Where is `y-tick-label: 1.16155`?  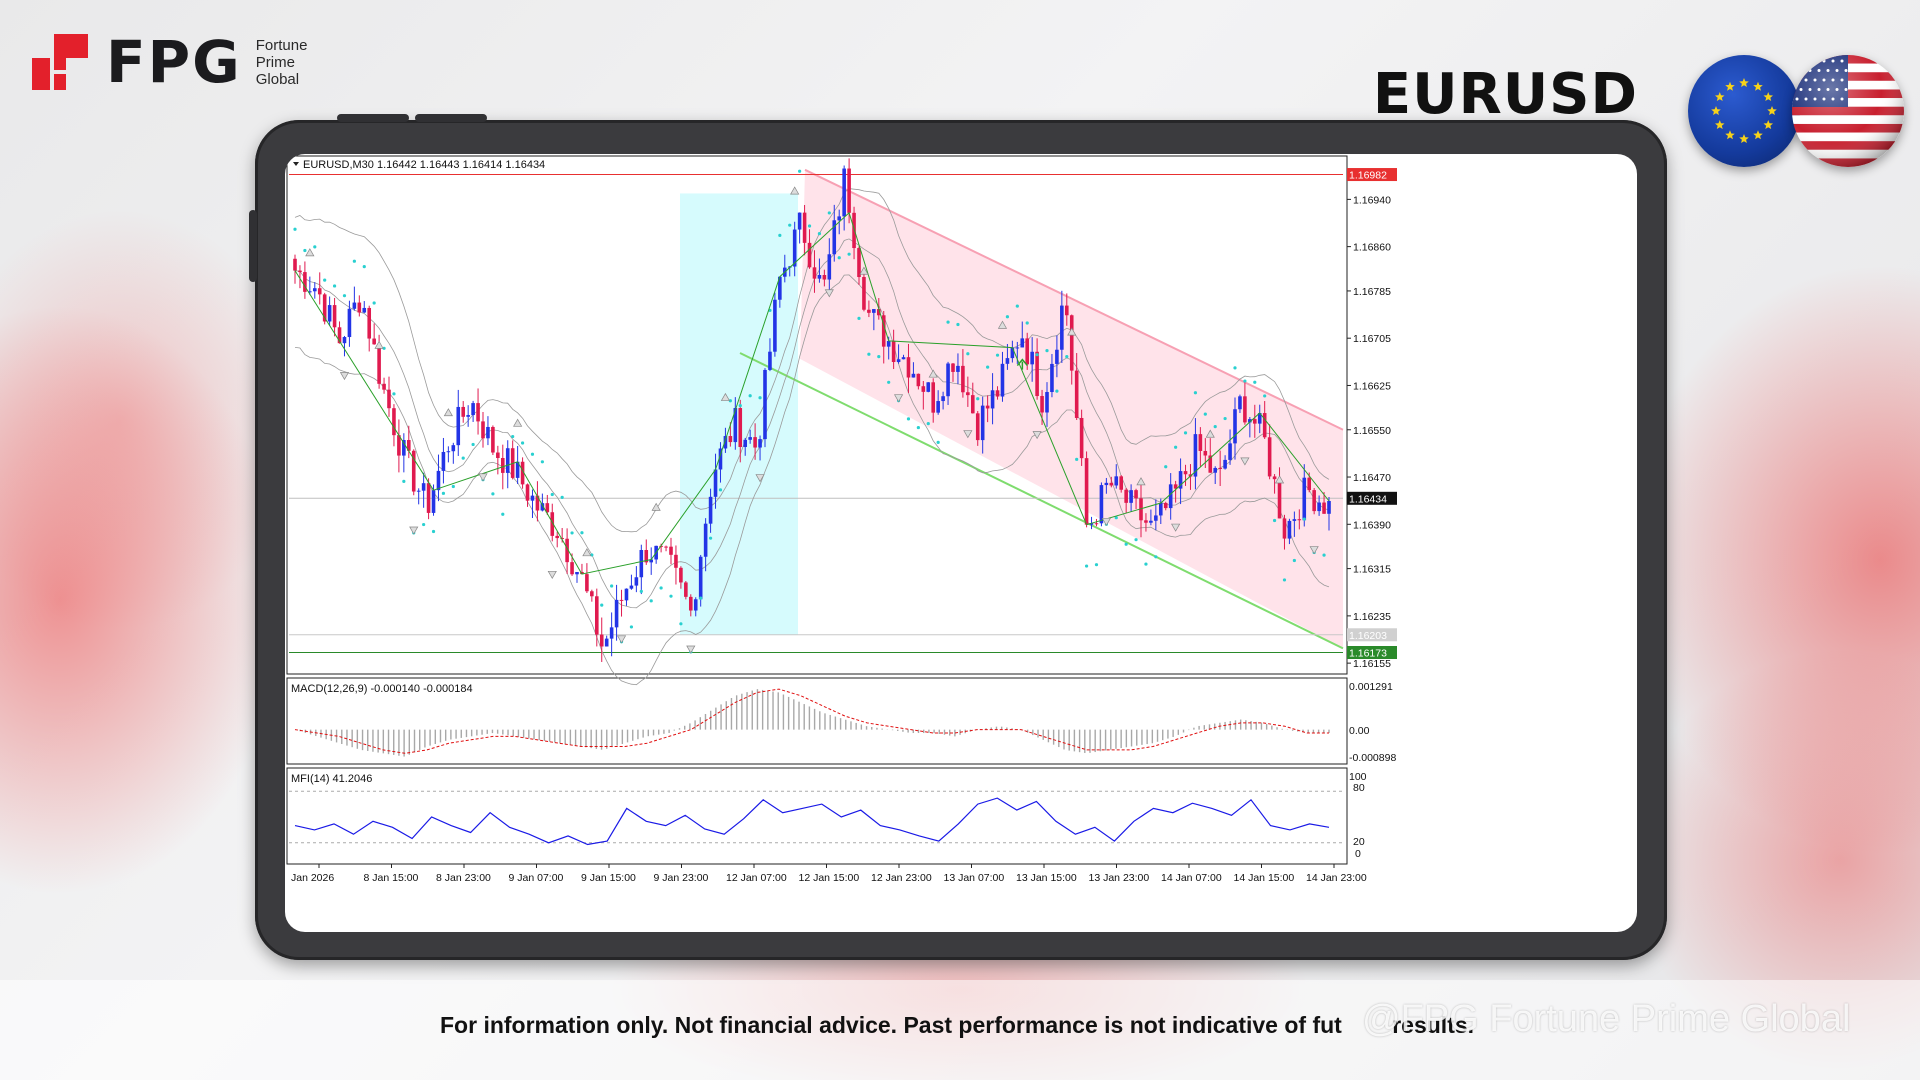 y-tick-label: 1.16155 is located at coordinates (1372, 664).